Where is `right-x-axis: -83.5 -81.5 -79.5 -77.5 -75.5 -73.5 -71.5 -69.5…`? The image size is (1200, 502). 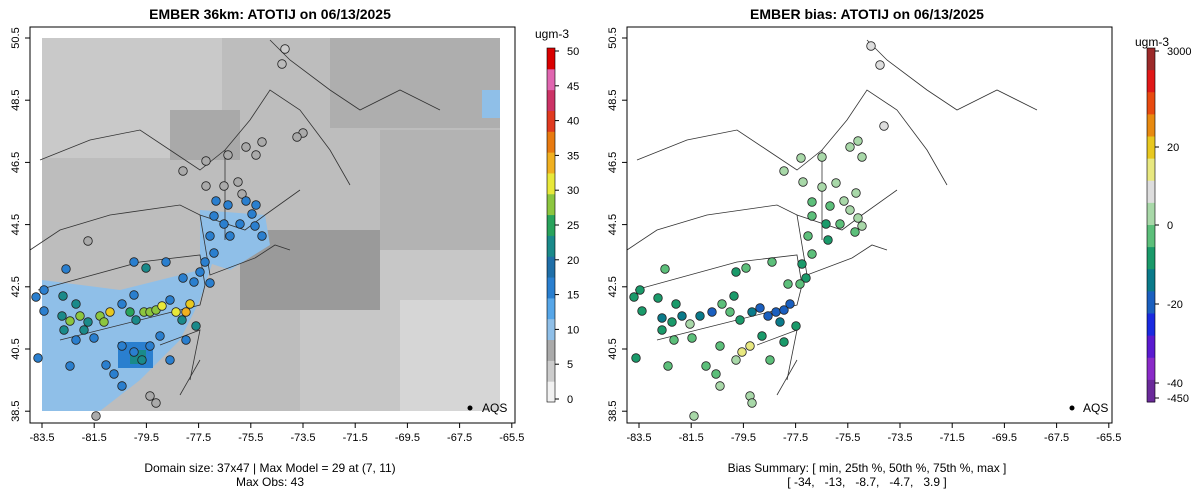 right-x-axis: -83.5 -81.5 -79.5 -77.5 -75.5 -73.5 -71.5 -69.5… is located at coordinates (873, 433).